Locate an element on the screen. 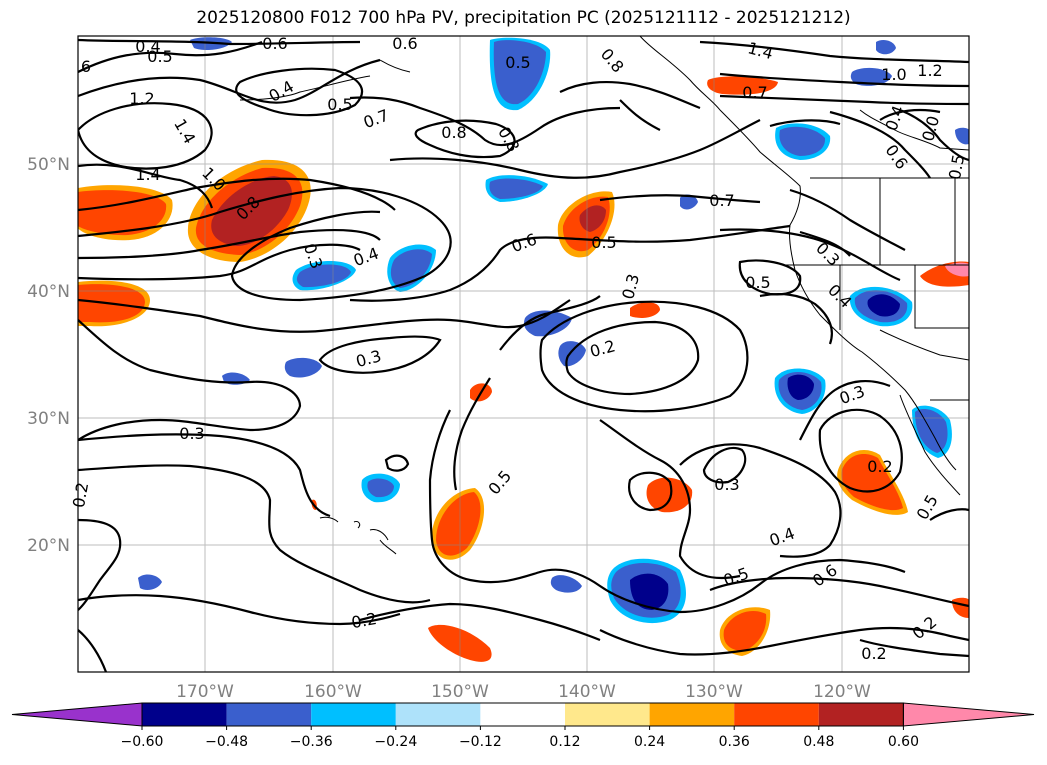 The height and width of the screenshot is (765, 1047). colorbar-extension-low is located at coordinates (77, 714).